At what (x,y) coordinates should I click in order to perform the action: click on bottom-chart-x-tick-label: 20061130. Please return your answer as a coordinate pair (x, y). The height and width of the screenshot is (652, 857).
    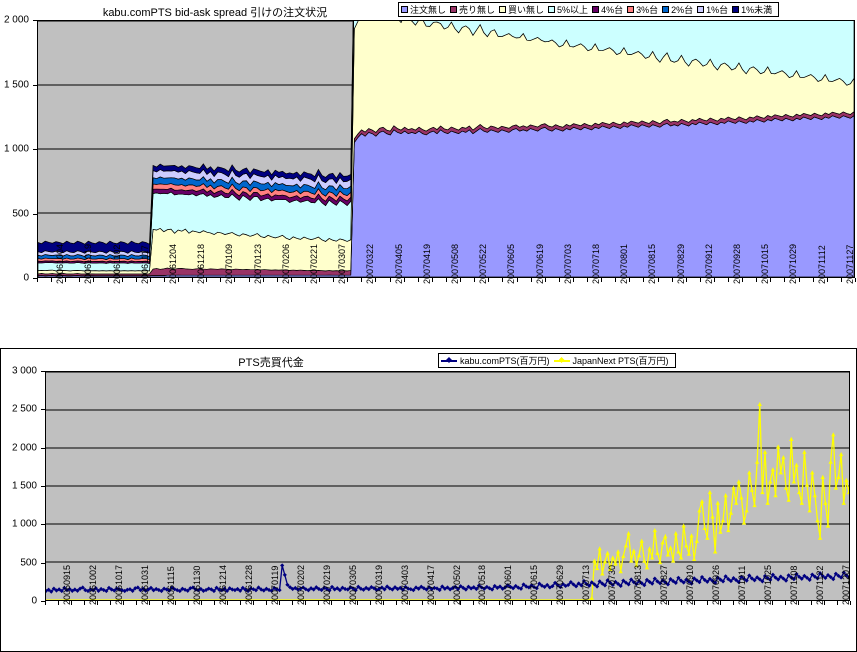
    Looking at the image, I should click on (196, 585).